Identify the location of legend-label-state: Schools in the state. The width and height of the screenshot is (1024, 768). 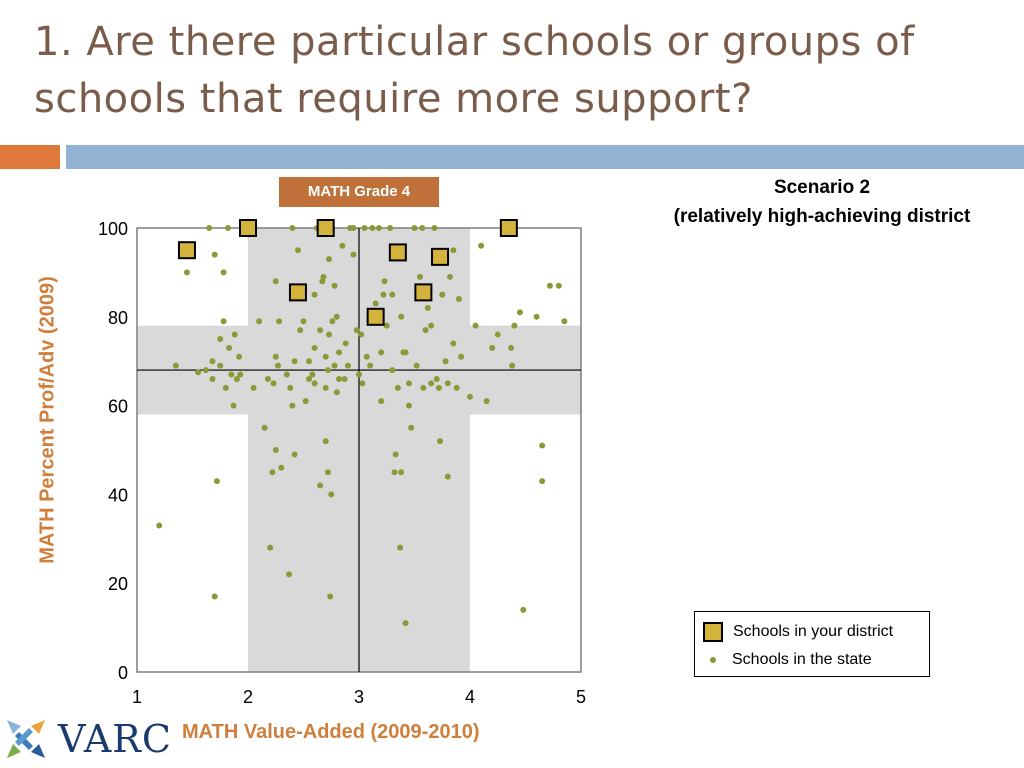
(802, 659).